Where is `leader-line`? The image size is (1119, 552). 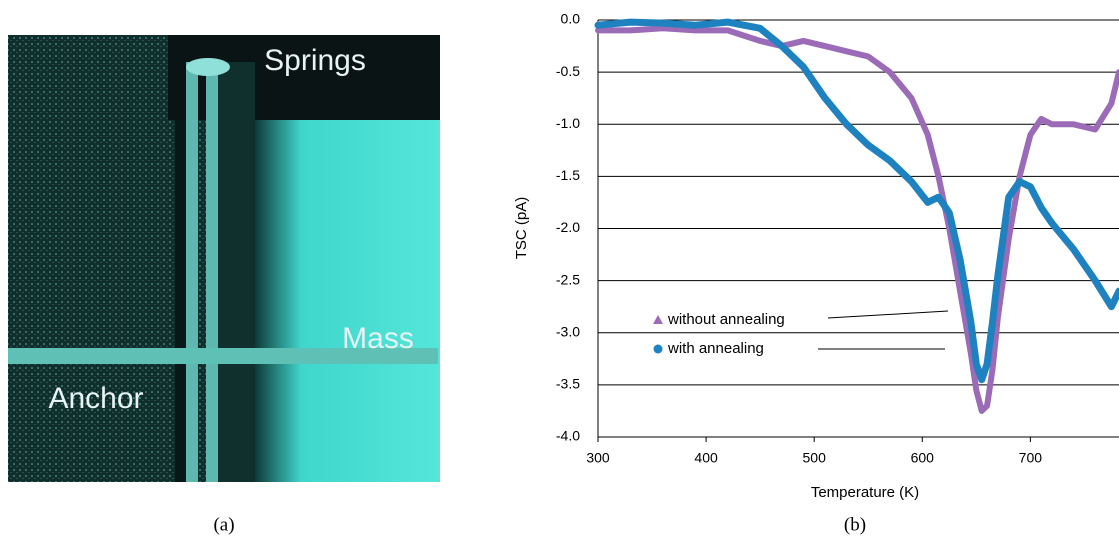 leader-line is located at coordinates (888, 314).